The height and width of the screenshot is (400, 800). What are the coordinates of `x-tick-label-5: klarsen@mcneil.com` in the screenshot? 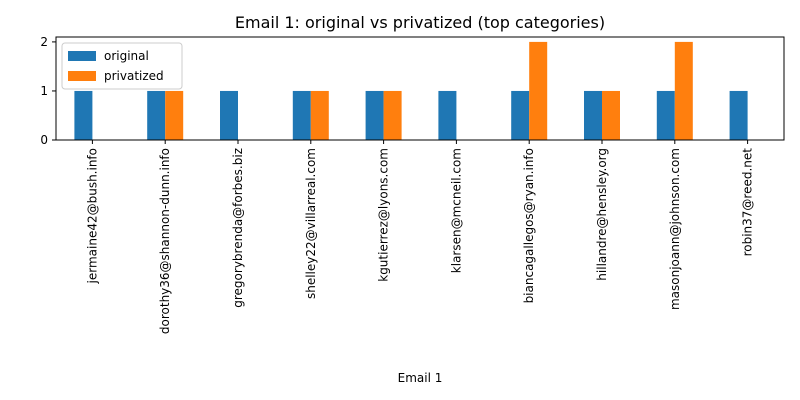 It's located at (456, 210).